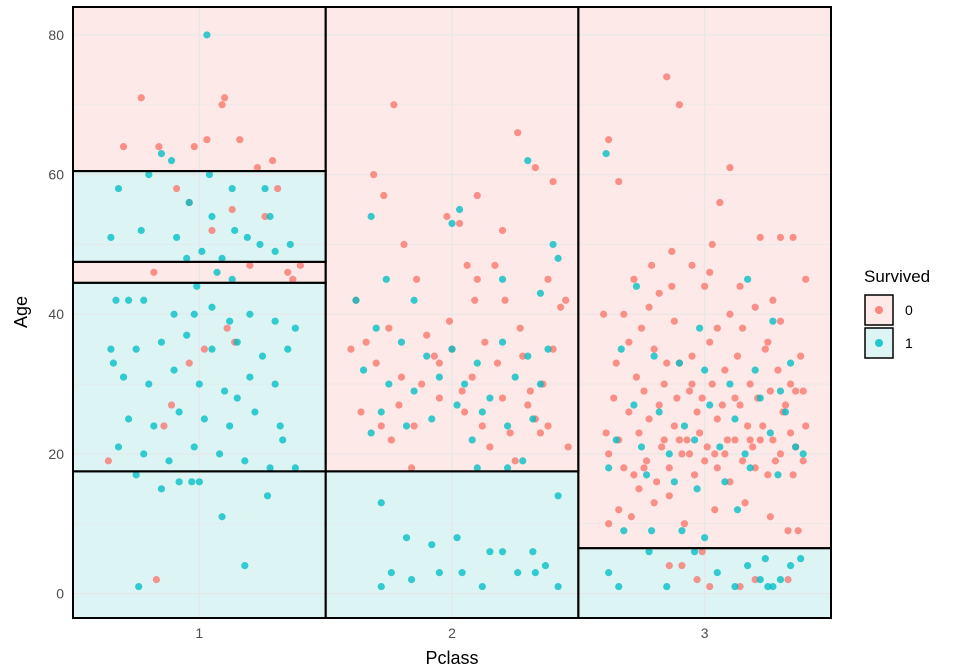 This screenshot has height=666, width=959. What do you see at coordinates (56, 314) in the screenshot?
I see `y-axis-ticks: 0 20 40 60 80` at bounding box center [56, 314].